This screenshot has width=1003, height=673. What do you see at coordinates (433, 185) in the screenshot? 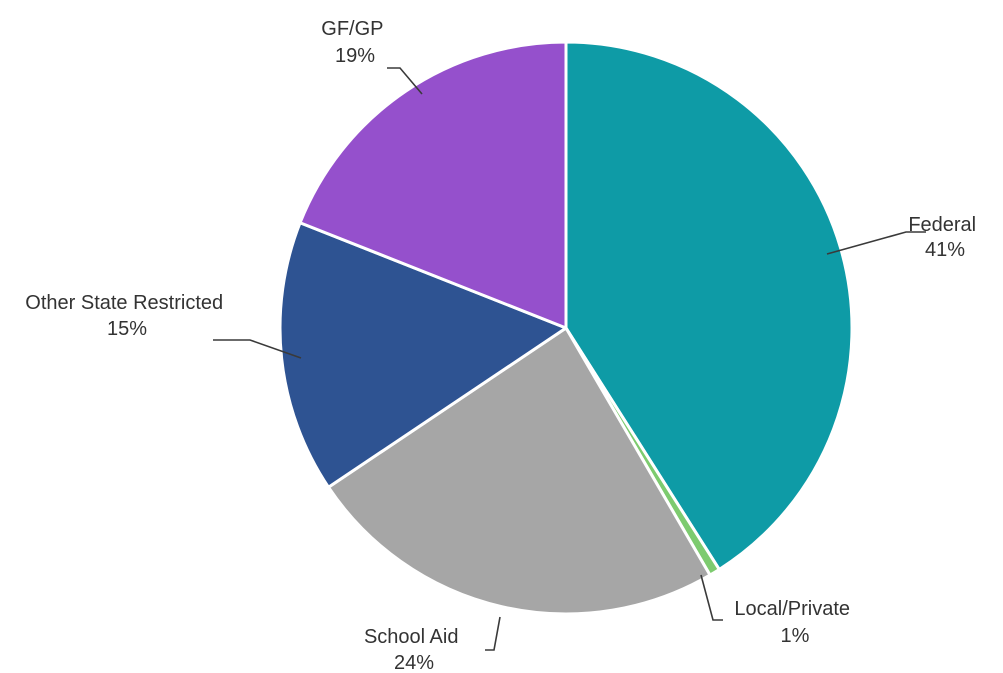
I see `pie-slice-gf-gp` at bounding box center [433, 185].